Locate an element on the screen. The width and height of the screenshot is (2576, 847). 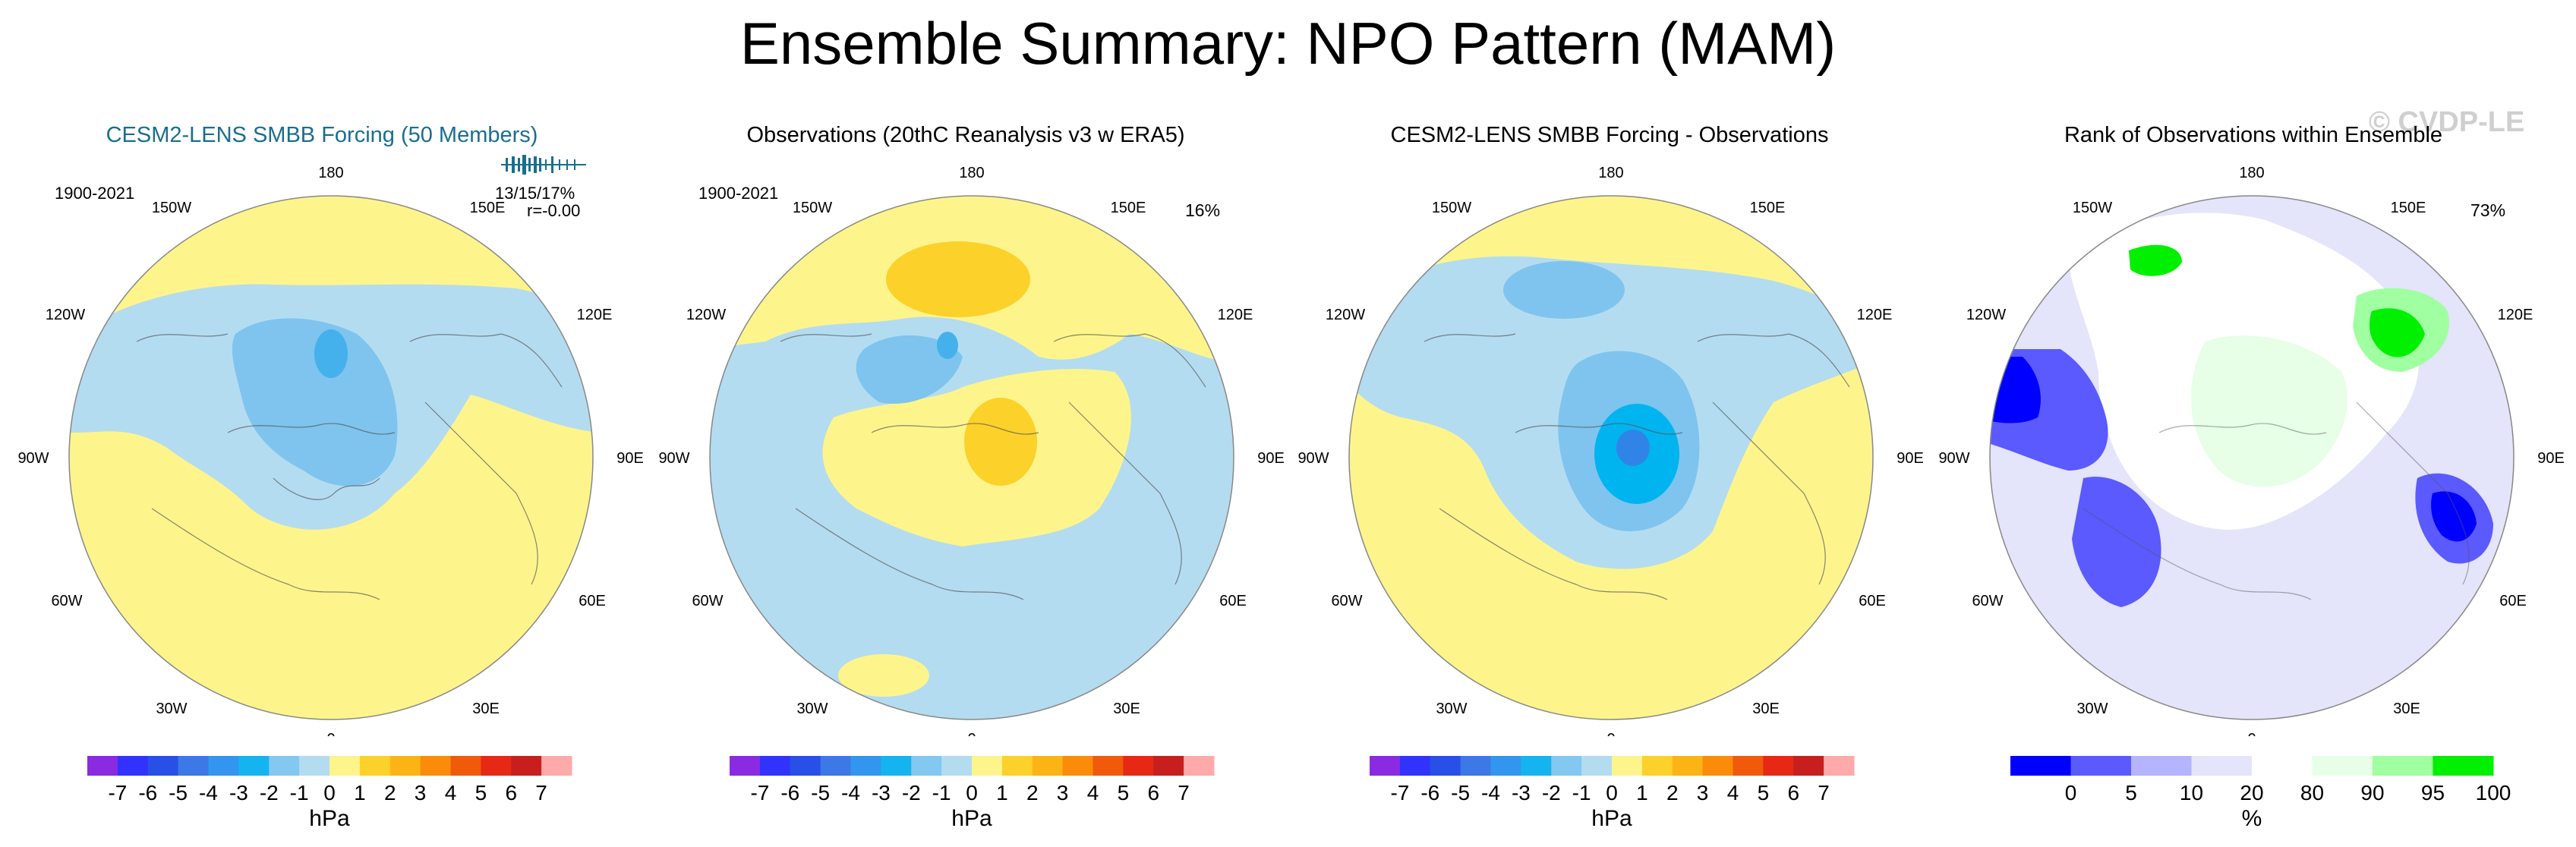
region-rank-above-95-pacific is located at coordinates (2155, 260).